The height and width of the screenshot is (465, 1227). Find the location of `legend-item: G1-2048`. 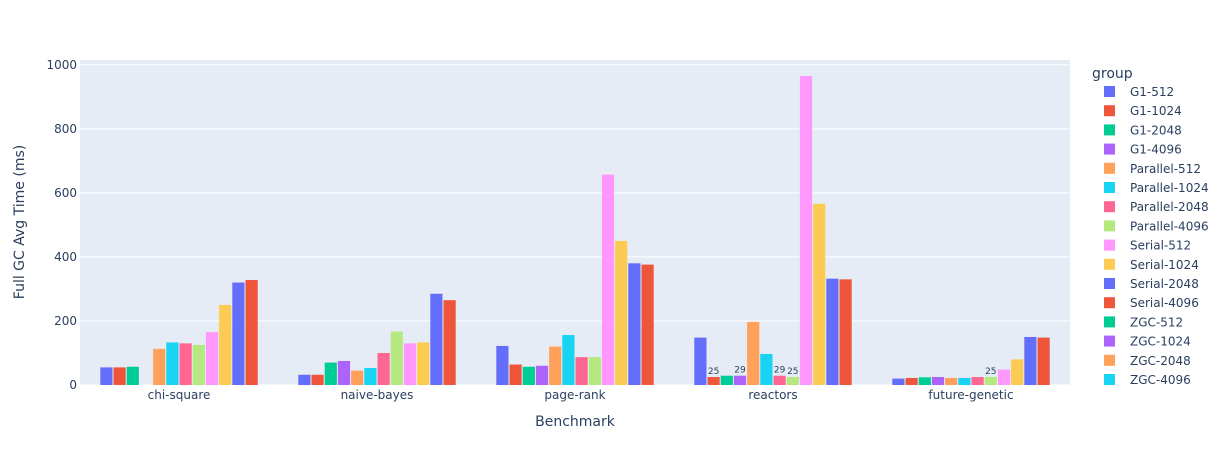

legend-item: G1-2048 is located at coordinates (1143, 130).